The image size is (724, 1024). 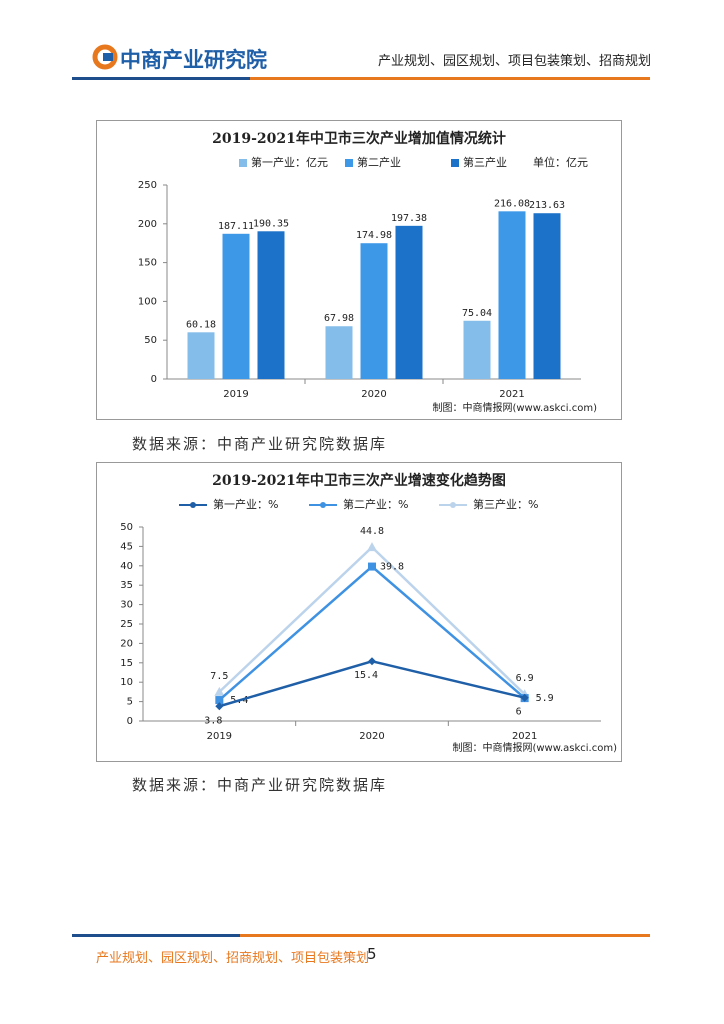 I want to click on data-label: 216.08, so click(x=512, y=203).